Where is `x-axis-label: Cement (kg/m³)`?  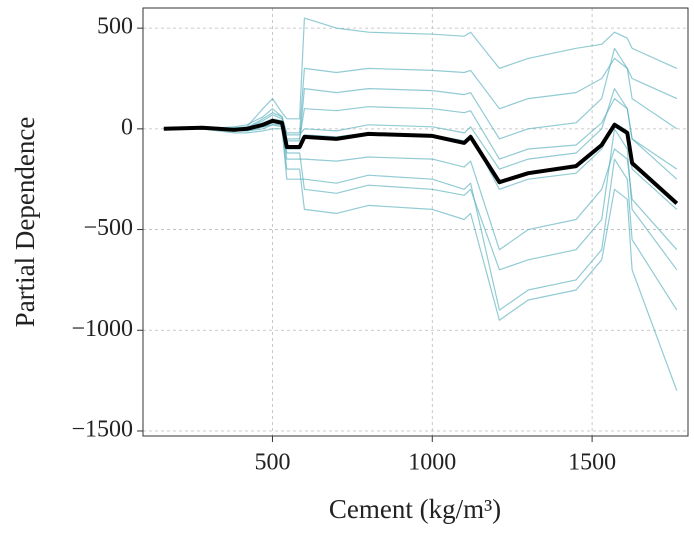
x-axis-label: Cement (kg/m³) is located at coordinates (415, 509).